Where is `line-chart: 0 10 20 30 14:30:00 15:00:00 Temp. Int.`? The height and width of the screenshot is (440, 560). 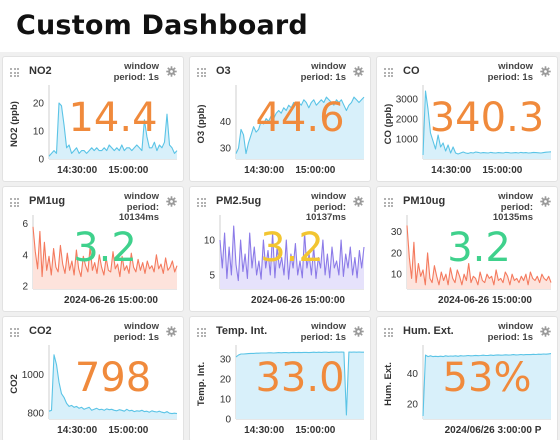 line-chart: 0 10 20 30 14:30:00 15:00:00 Temp. Int. is located at coordinates (280, 390).